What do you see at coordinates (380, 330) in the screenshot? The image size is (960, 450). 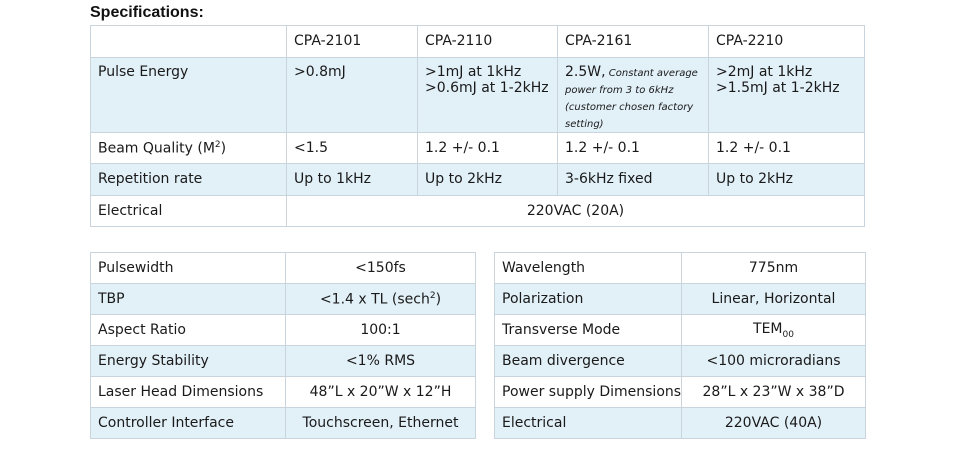 I see `cell-value: 100:1` at bounding box center [380, 330].